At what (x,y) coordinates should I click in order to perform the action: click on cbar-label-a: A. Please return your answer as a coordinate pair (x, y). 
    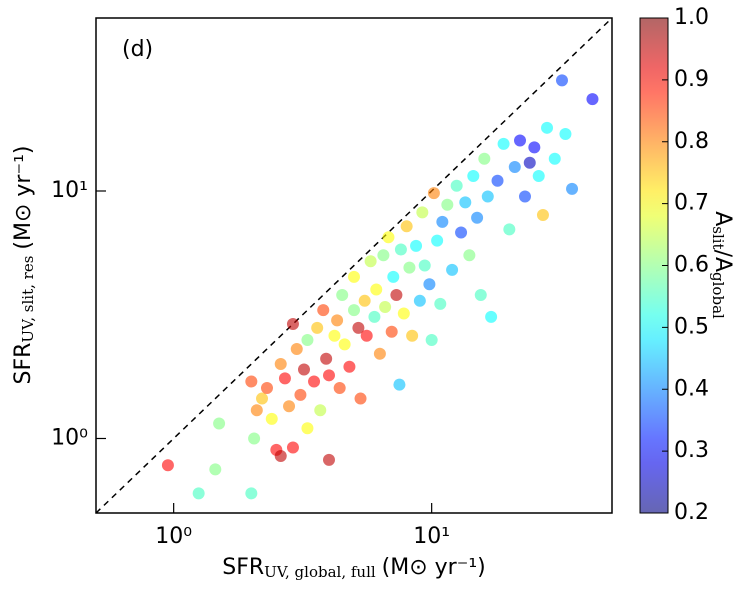
    Looking at the image, I should click on (722, 218).